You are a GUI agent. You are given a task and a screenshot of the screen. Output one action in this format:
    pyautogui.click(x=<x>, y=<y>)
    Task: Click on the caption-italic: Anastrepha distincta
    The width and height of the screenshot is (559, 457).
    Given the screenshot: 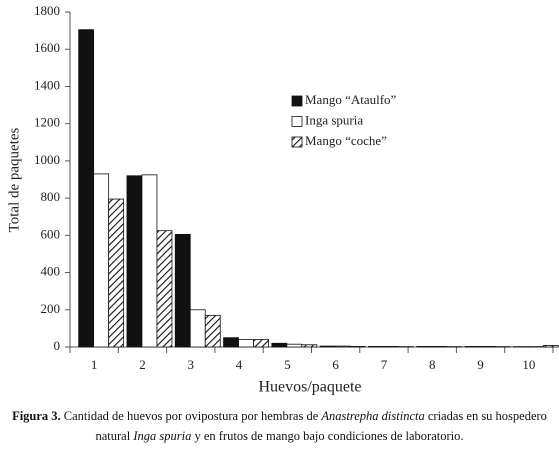 What is the action you would take?
    pyautogui.click(x=373, y=416)
    